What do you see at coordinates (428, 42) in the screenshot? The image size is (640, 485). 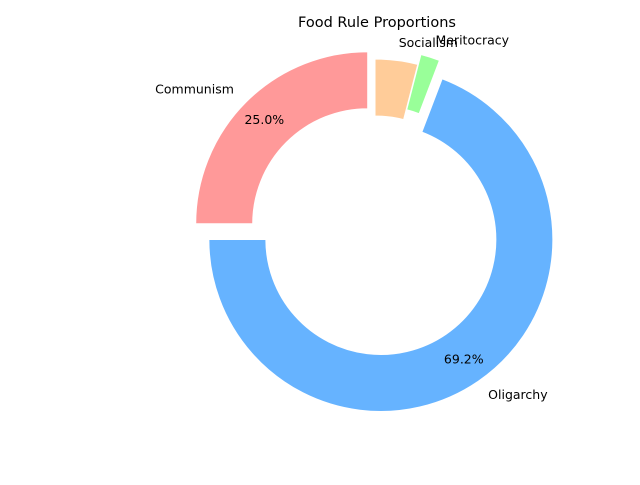 I see `label-socialism: Socialism` at bounding box center [428, 42].